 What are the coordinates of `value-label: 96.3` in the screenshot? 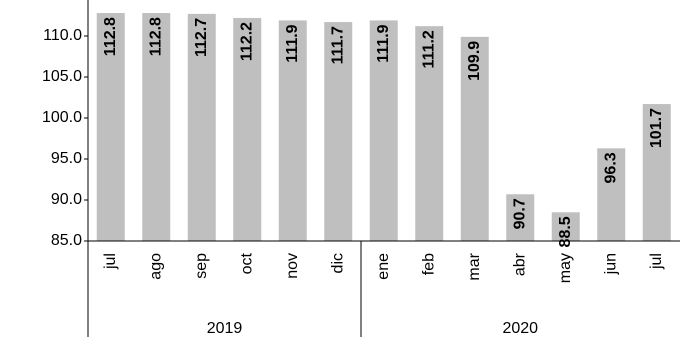 It's located at (610, 167).